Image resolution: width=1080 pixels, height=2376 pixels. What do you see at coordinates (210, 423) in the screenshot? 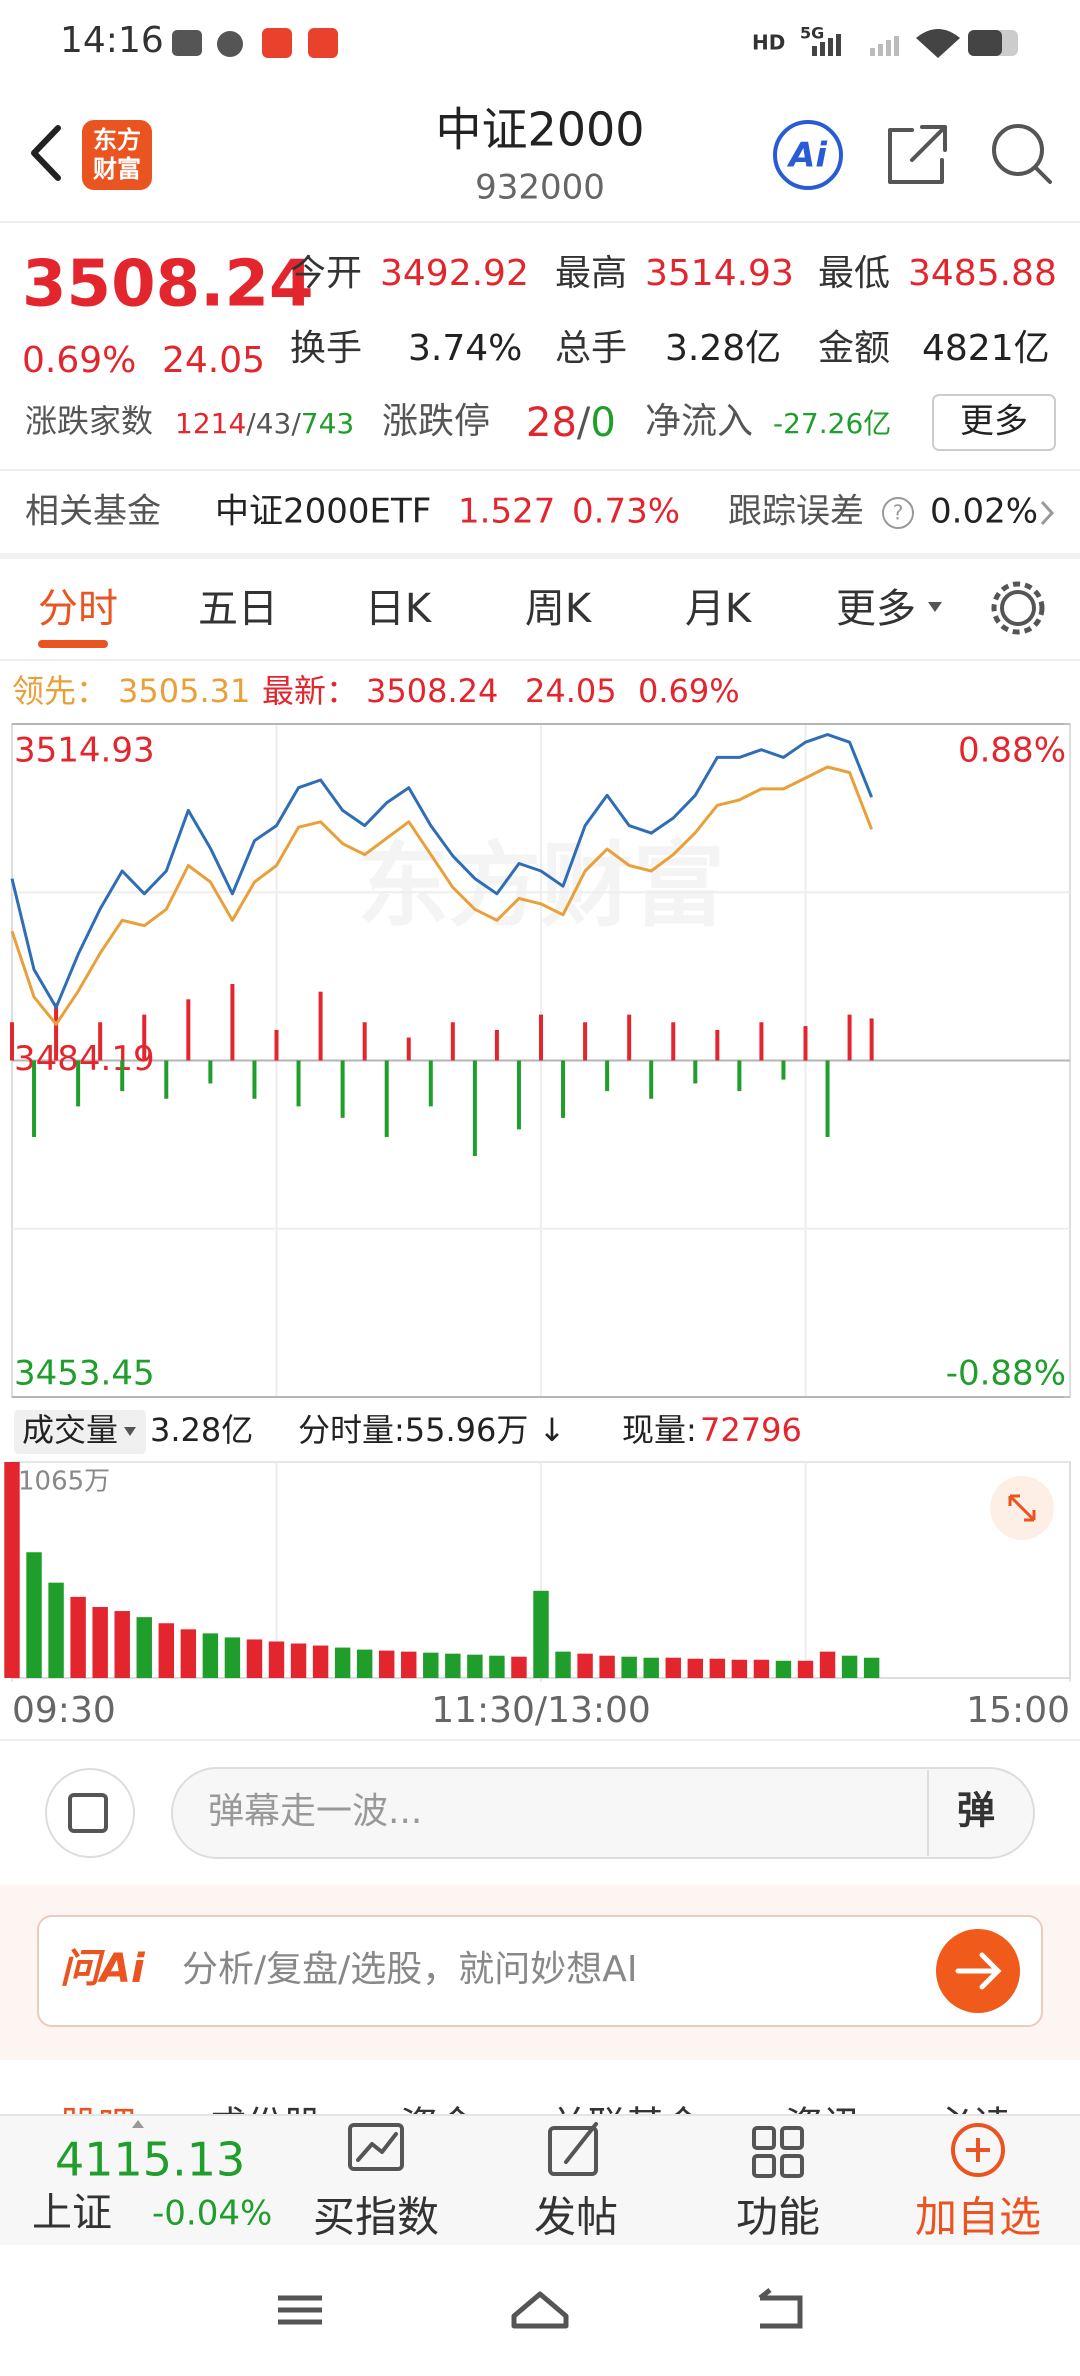
I see `breadth-up: 1214` at bounding box center [210, 423].